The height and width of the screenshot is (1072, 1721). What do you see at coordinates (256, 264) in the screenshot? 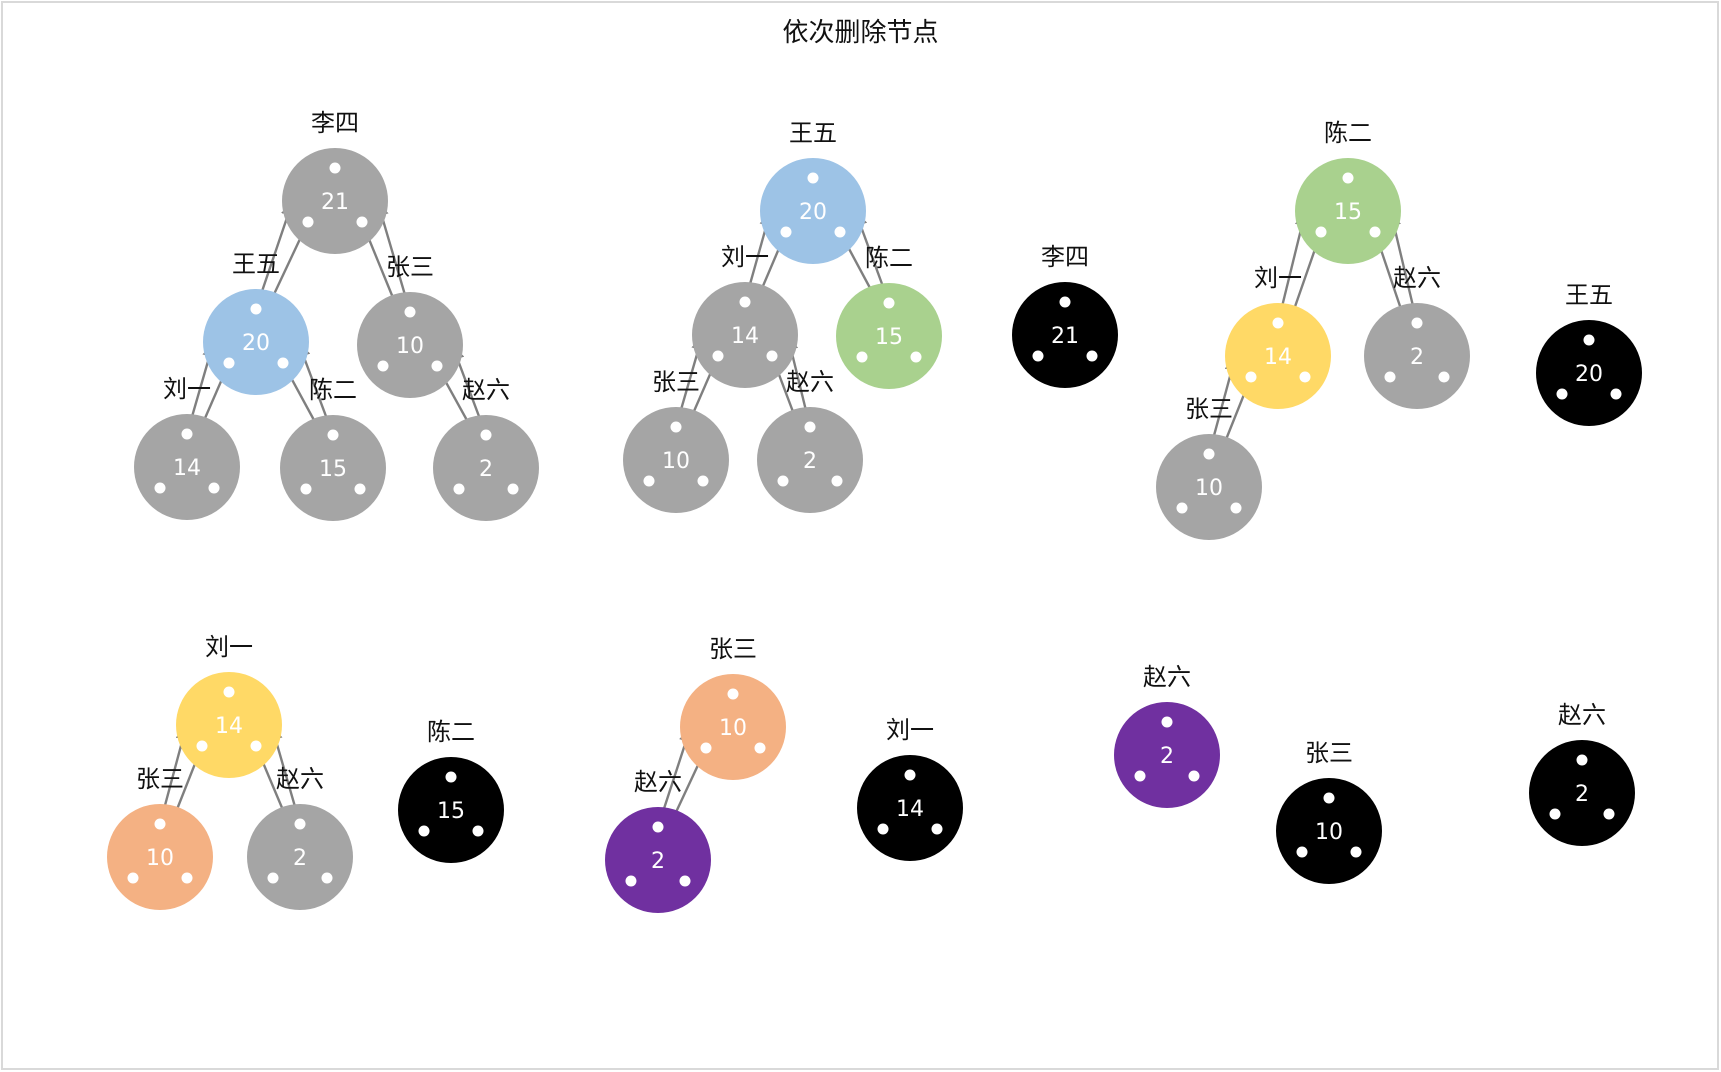
I see `node-name-label: 王五` at bounding box center [256, 264].